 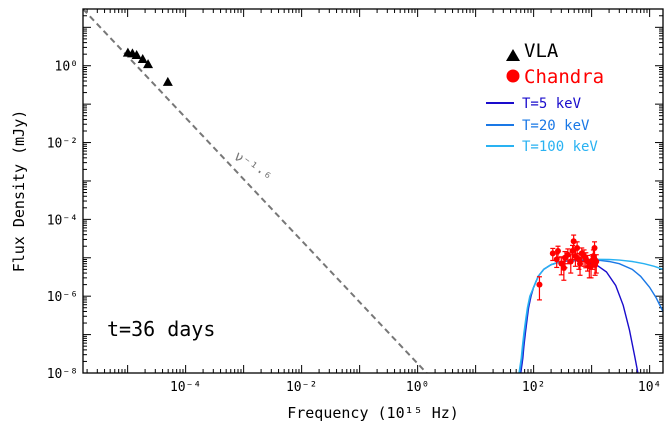 I want to click on x-axis-label: Frequency (10¹⁵ Hz), so click(x=373, y=413).